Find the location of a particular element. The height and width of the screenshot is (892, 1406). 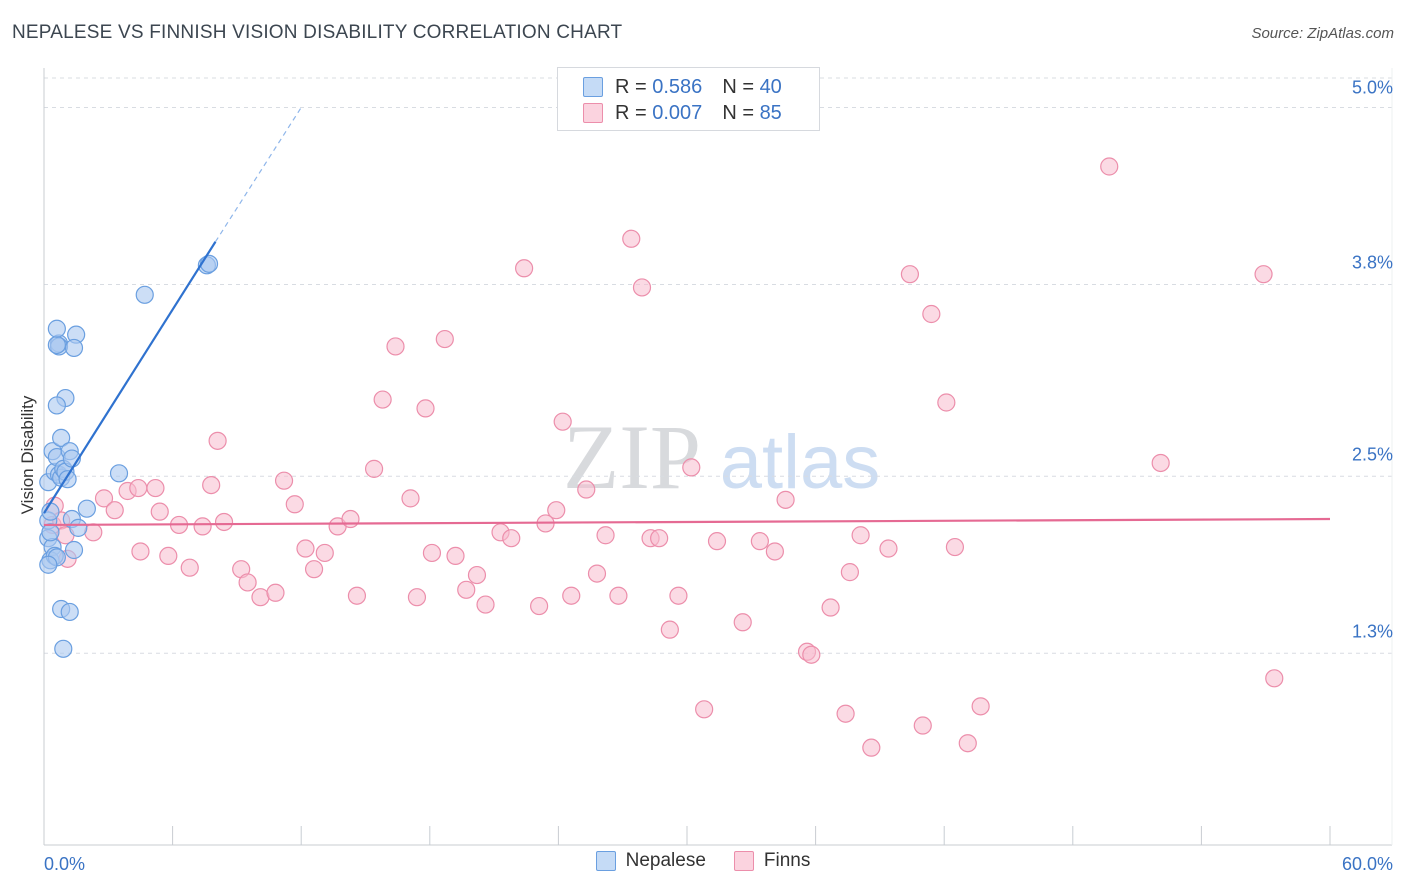

nepalese-trend-line is located at coordinates (130, 377).